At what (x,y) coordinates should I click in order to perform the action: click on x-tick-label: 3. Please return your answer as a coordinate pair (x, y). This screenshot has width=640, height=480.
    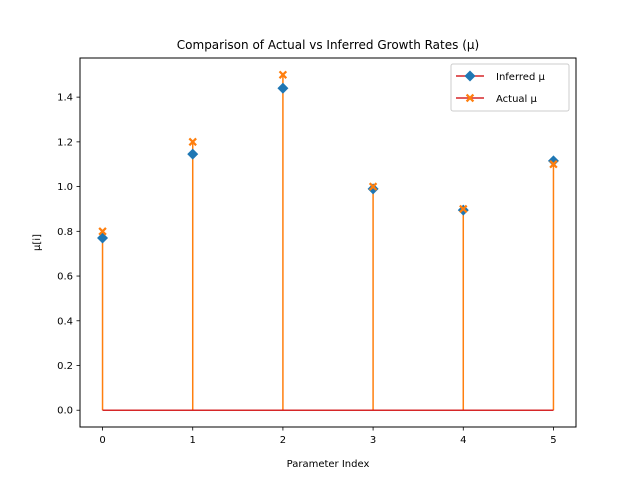
    Looking at the image, I should click on (373, 440).